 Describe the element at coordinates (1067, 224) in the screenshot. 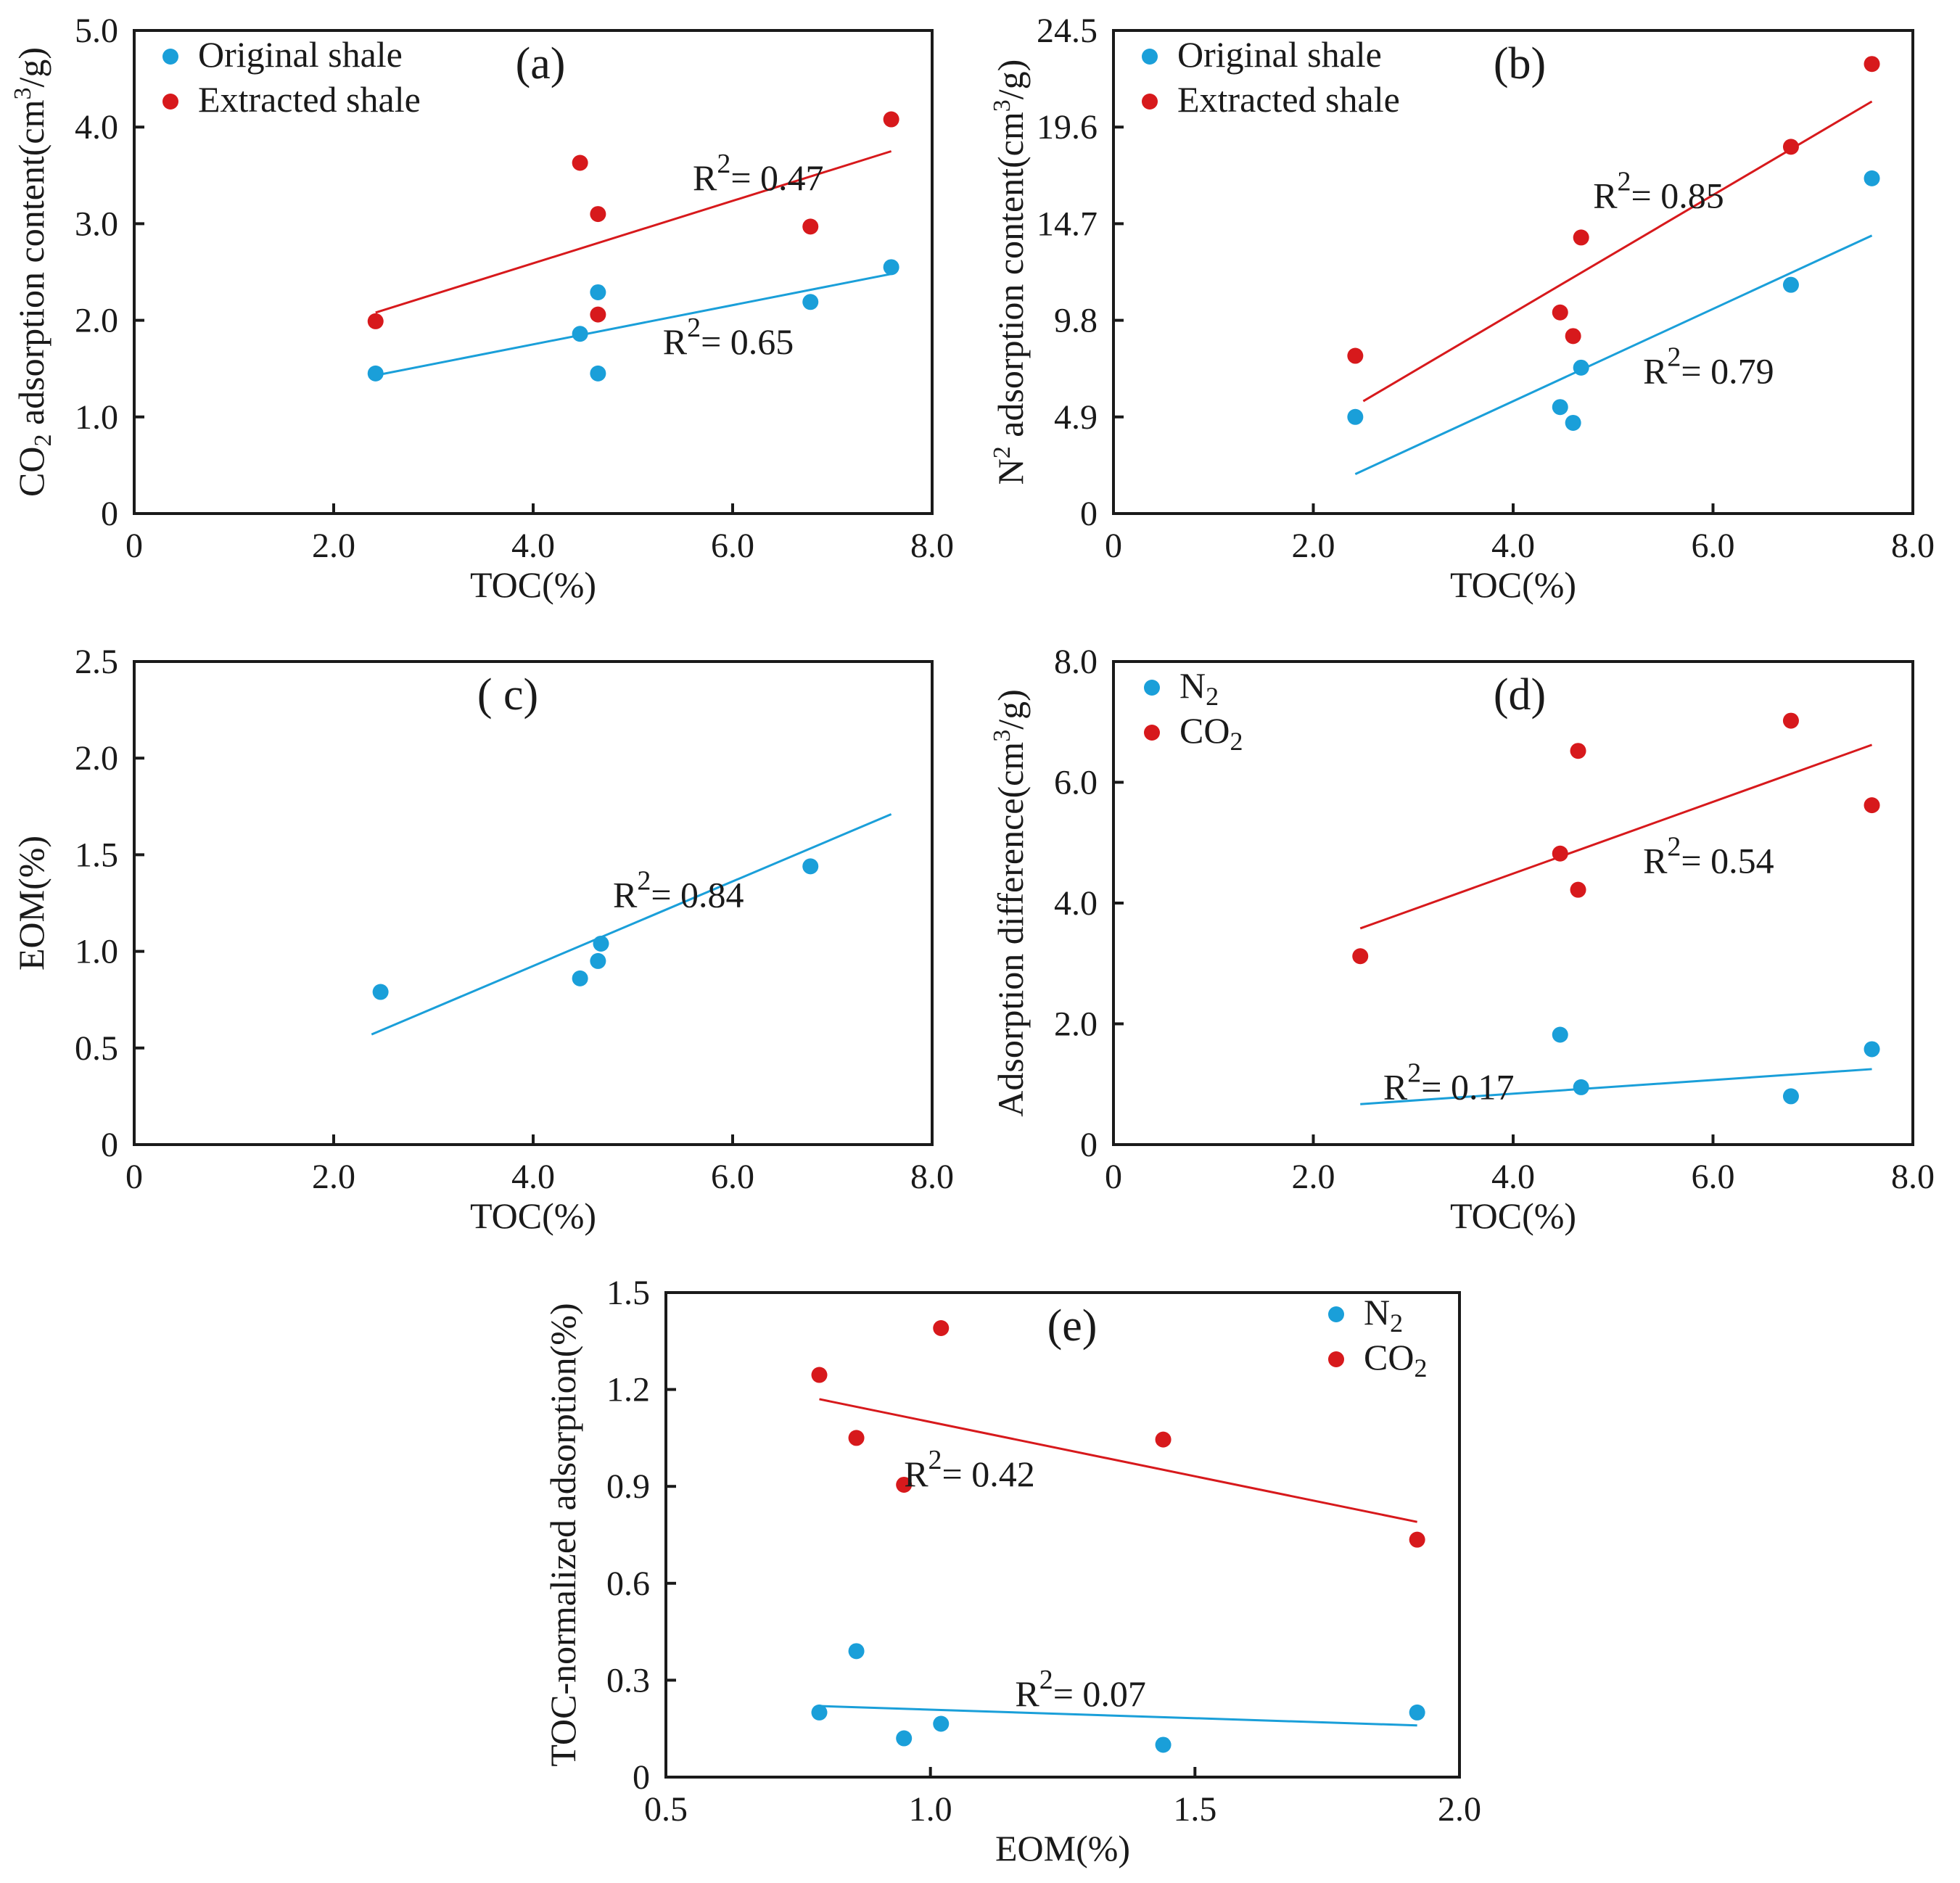

I see `y-tick-label: 14.7` at that location.